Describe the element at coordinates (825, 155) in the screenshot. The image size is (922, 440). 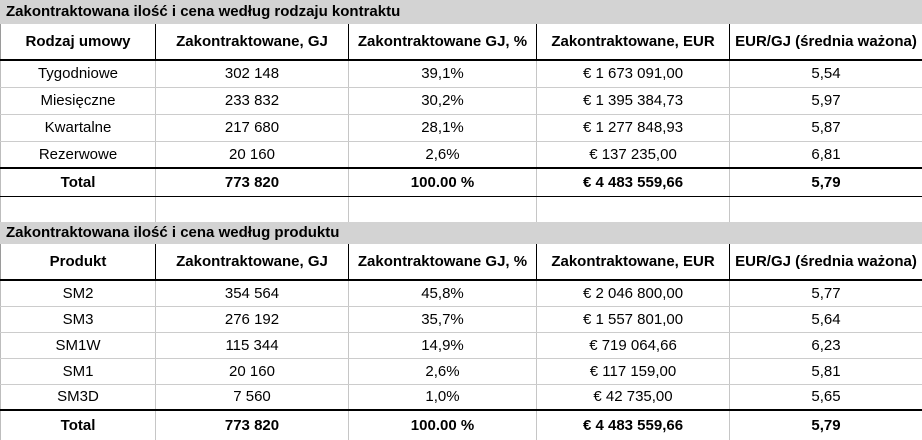
I see `eur-per-gj-cell: 6,81` at that location.